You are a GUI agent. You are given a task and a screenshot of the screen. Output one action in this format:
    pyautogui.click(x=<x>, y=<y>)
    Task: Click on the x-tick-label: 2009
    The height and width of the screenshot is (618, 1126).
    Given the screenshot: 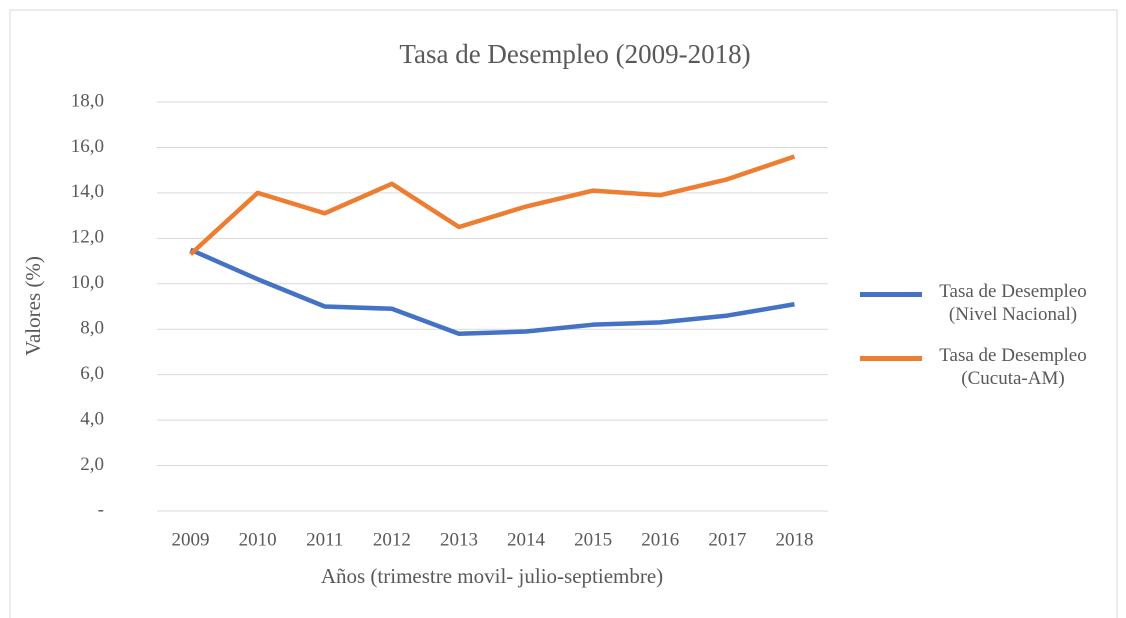 What is the action you would take?
    pyautogui.click(x=191, y=539)
    